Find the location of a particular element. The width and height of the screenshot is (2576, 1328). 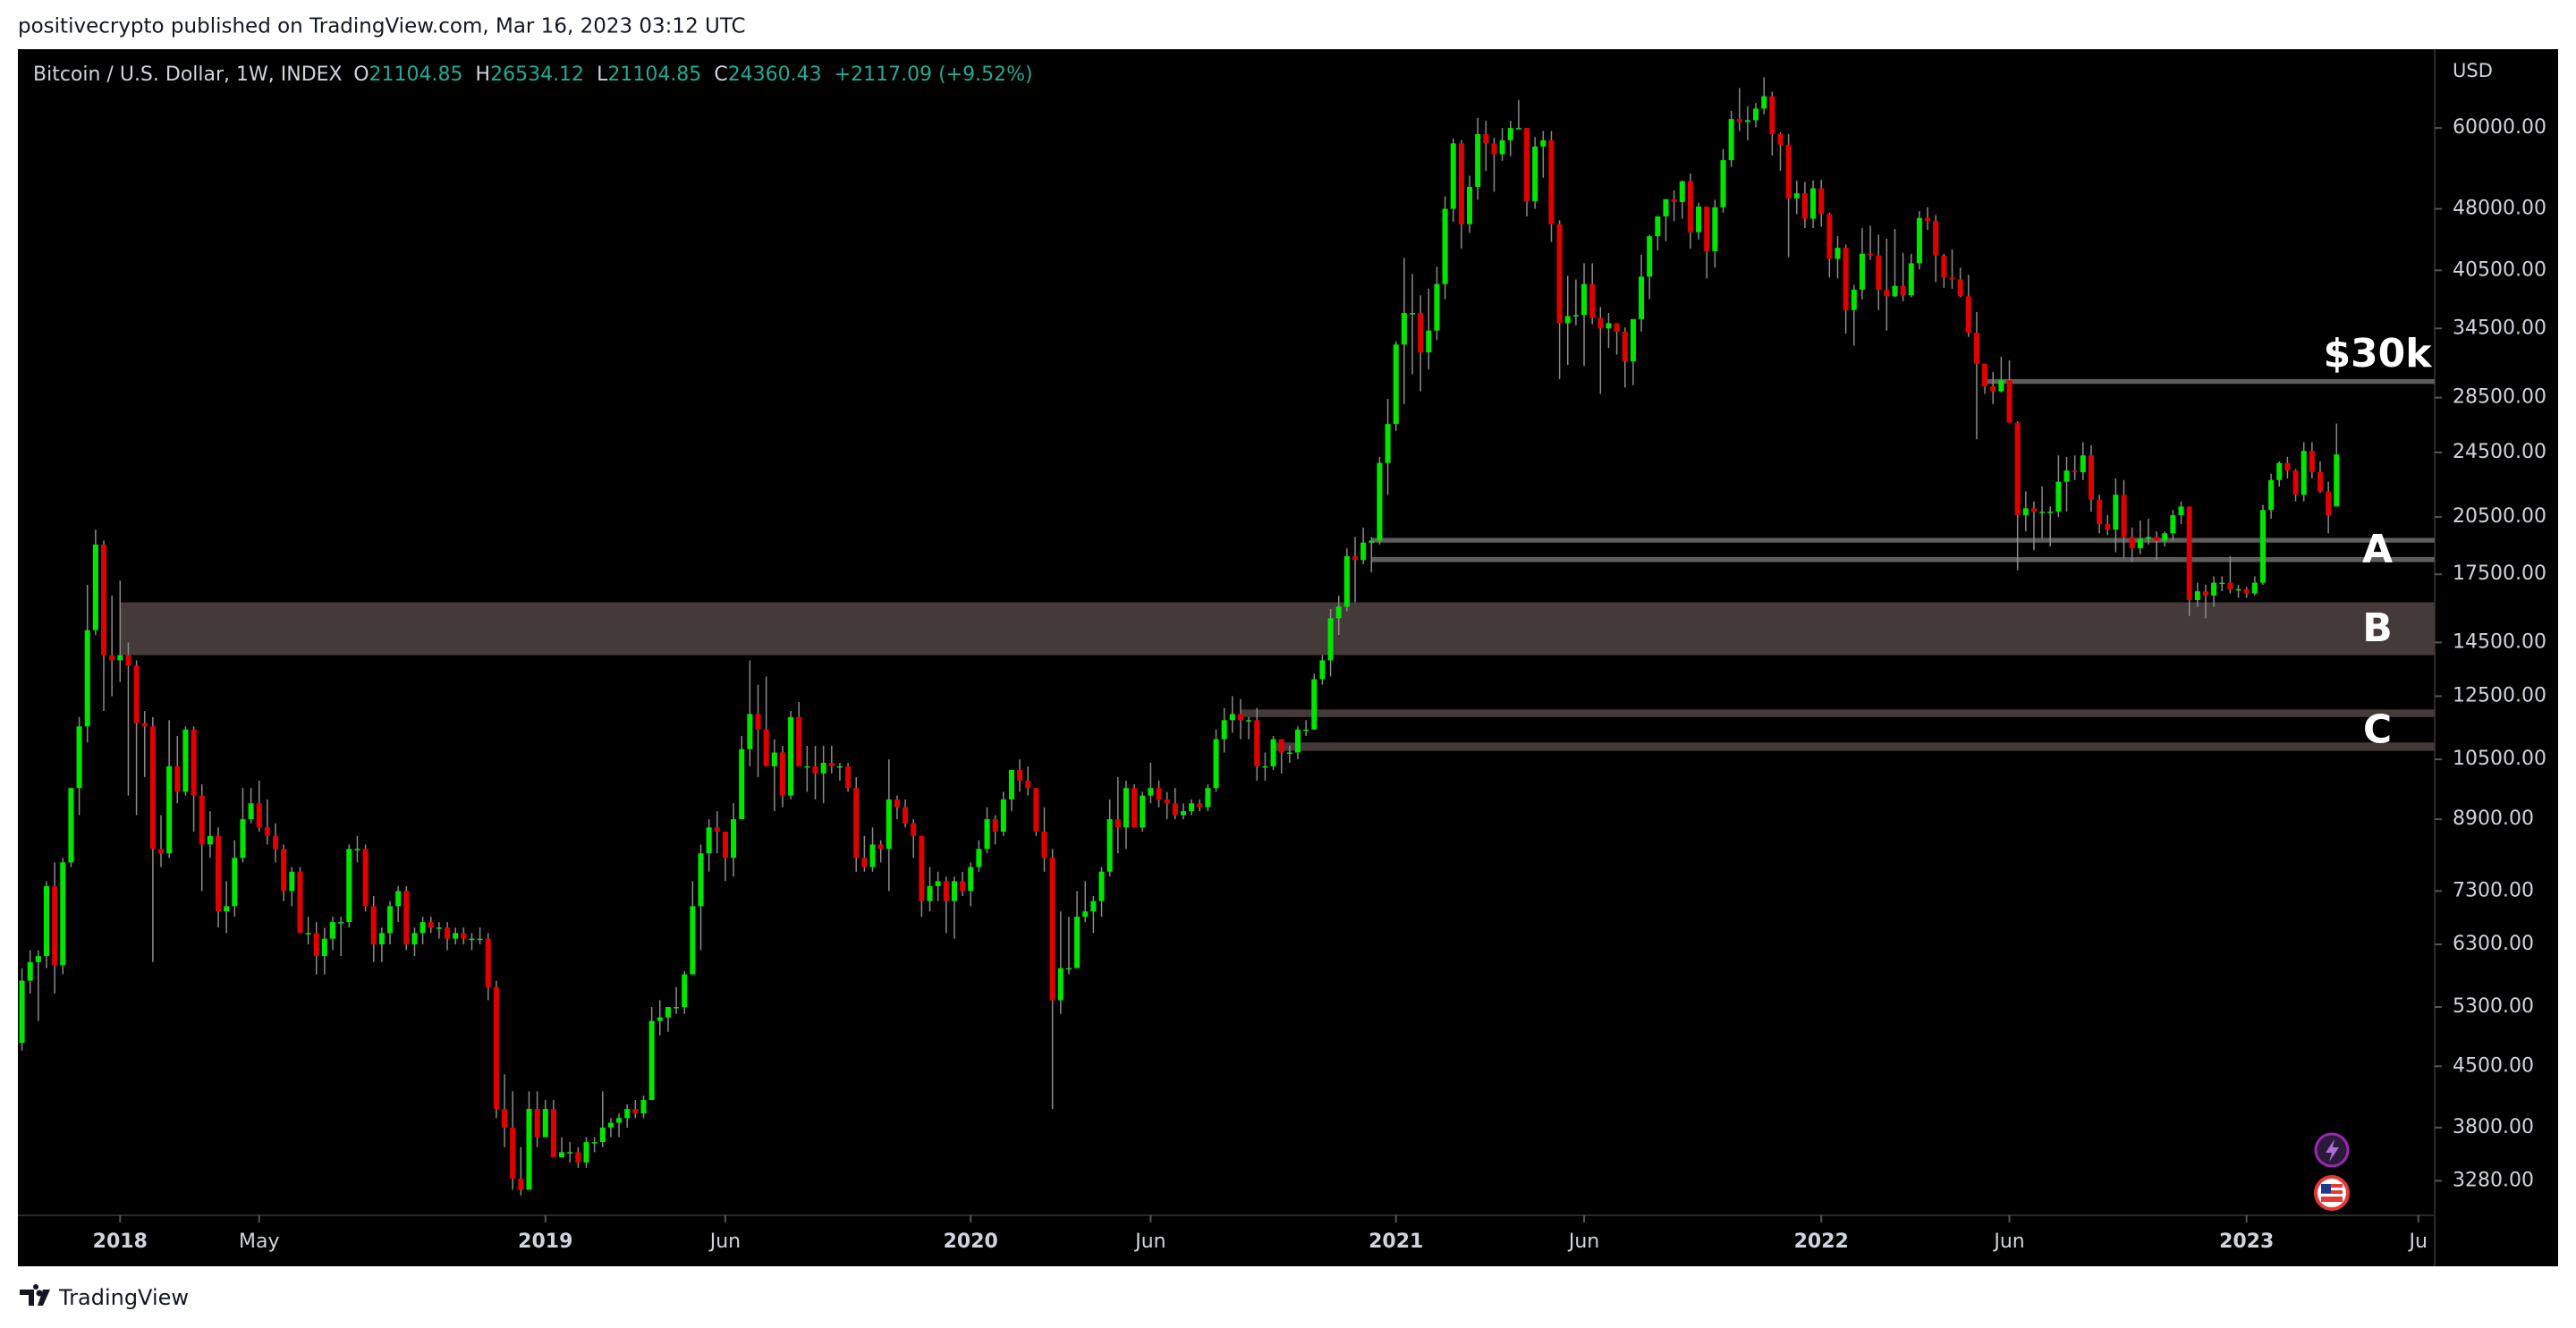

y-tick-label: 12500.00 is located at coordinates (2499, 695).